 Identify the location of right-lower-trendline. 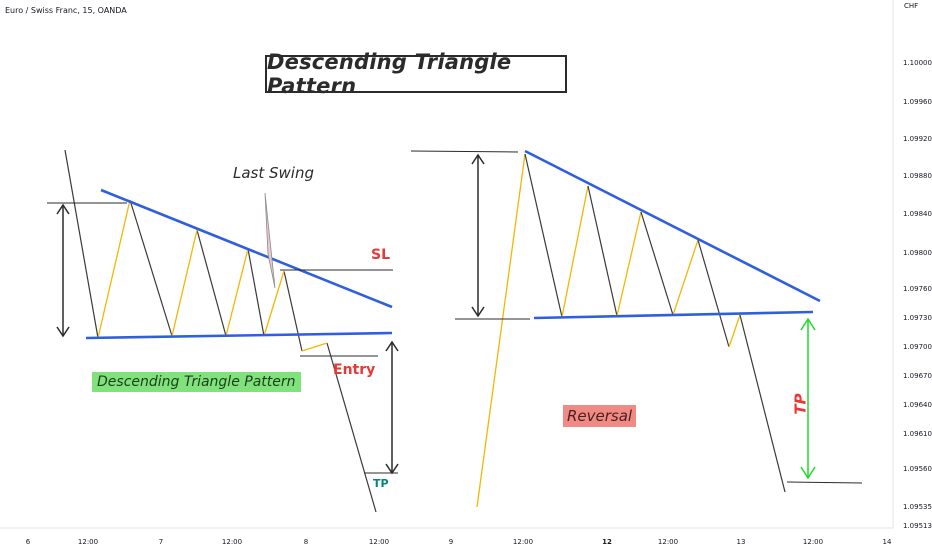
(673, 315).